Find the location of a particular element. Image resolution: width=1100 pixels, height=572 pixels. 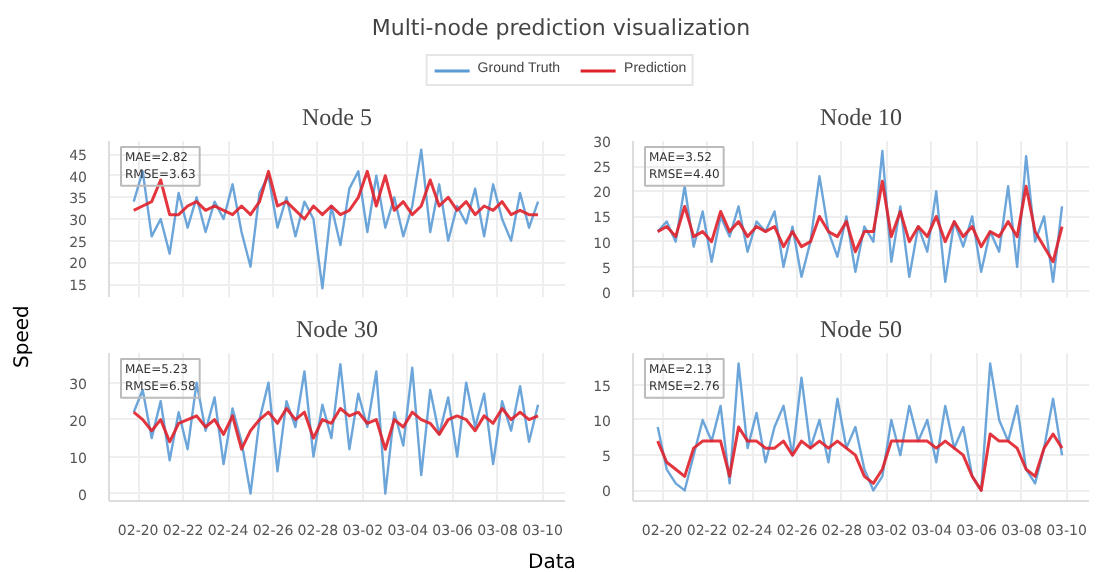

chart-title: Node 50 is located at coordinates (861, 329).